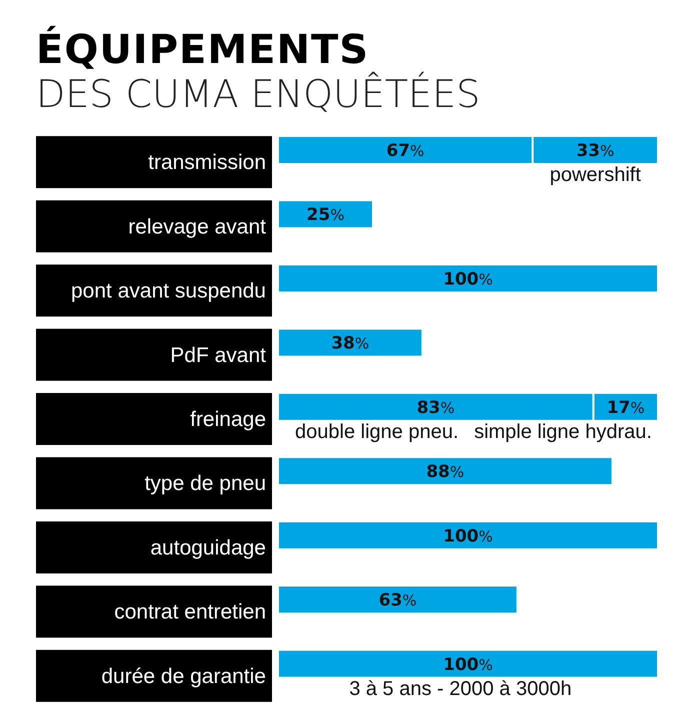 Image resolution: width=700 pixels, height=712 pixels. Describe the element at coordinates (435, 408) in the screenshot. I see `data-label: 83%` at that location.